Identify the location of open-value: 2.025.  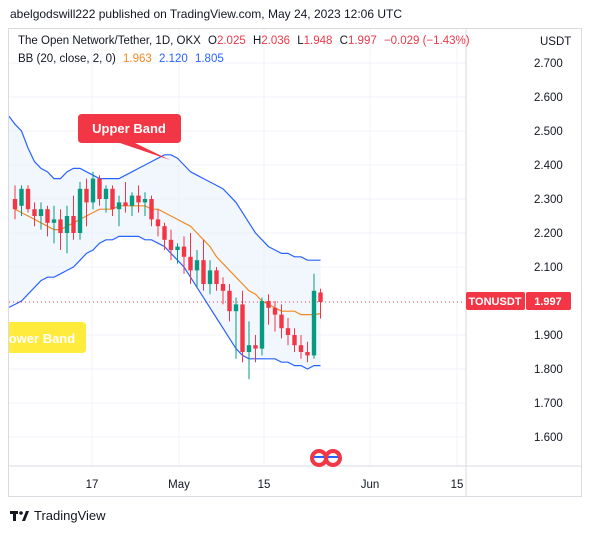
(231, 41).